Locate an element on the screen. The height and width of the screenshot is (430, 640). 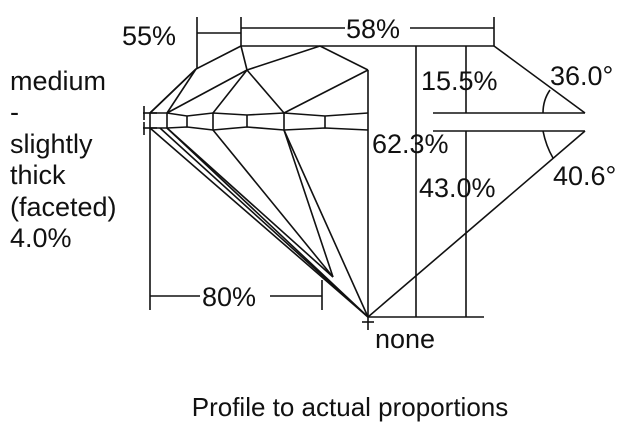
lower-half-label: 80% is located at coordinates (229, 297).